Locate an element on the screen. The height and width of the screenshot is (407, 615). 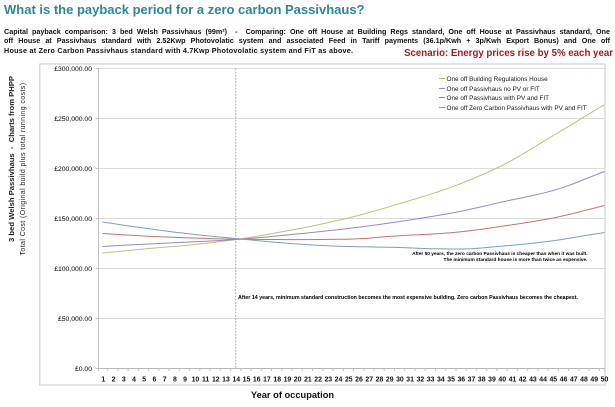
svg-text: 5 is located at coordinates (144, 380).